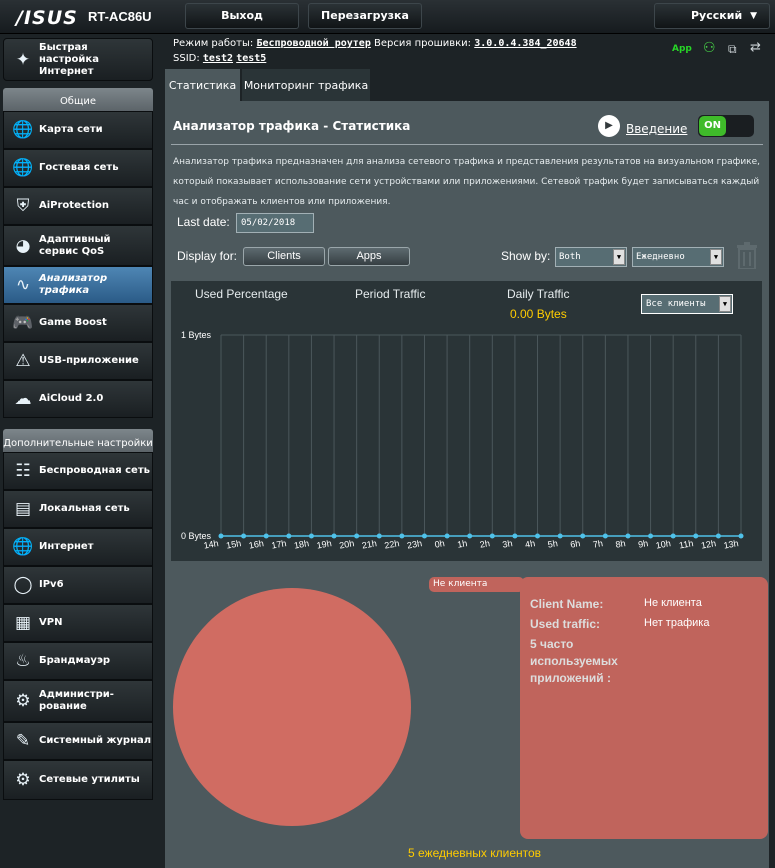  What do you see at coordinates (23, 130) in the screenshot?
I see `network-map-icon: 🌐` at bounding box center [23, 130].